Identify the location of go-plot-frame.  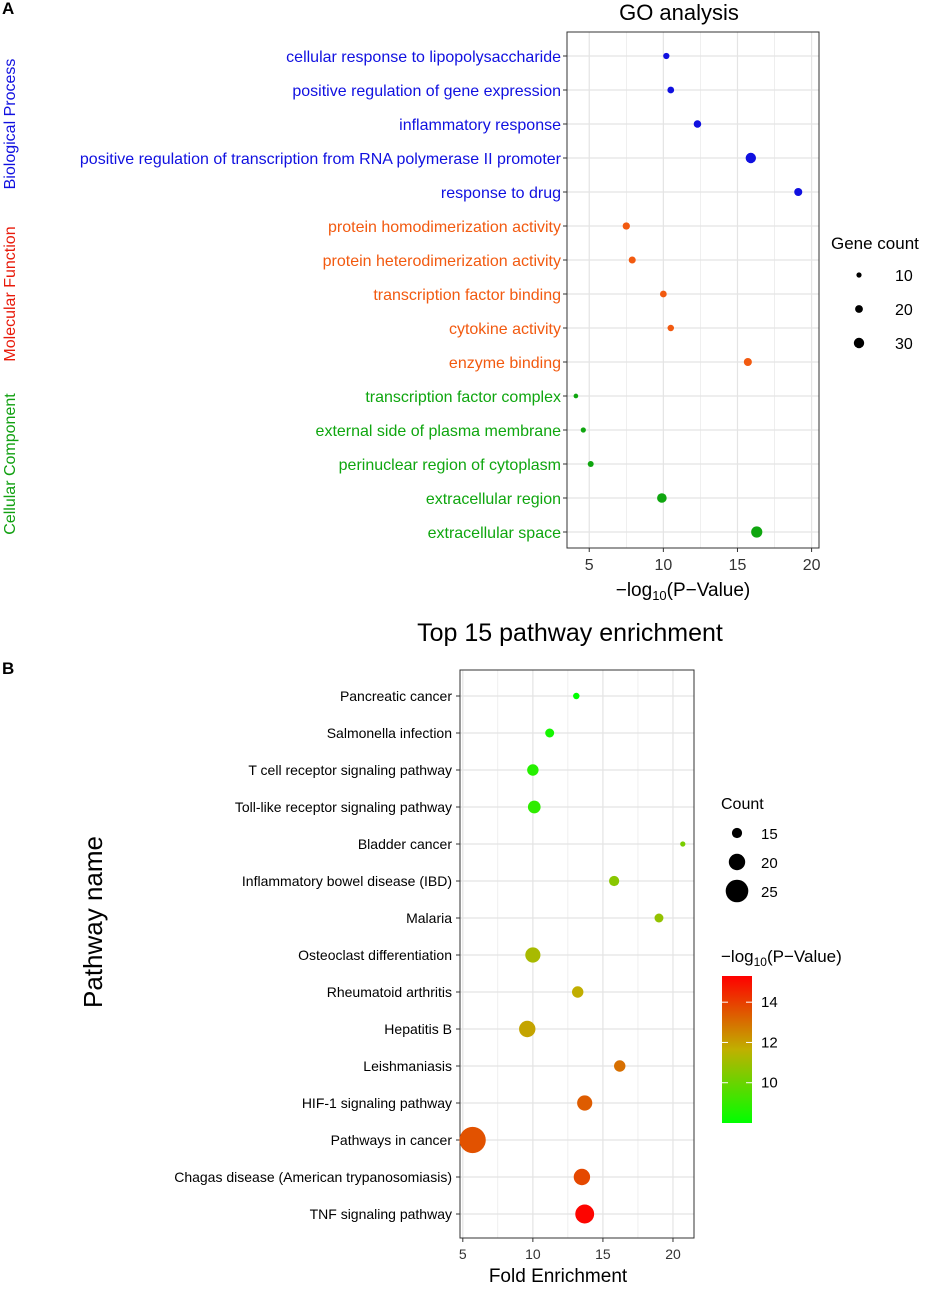
(693, 290).